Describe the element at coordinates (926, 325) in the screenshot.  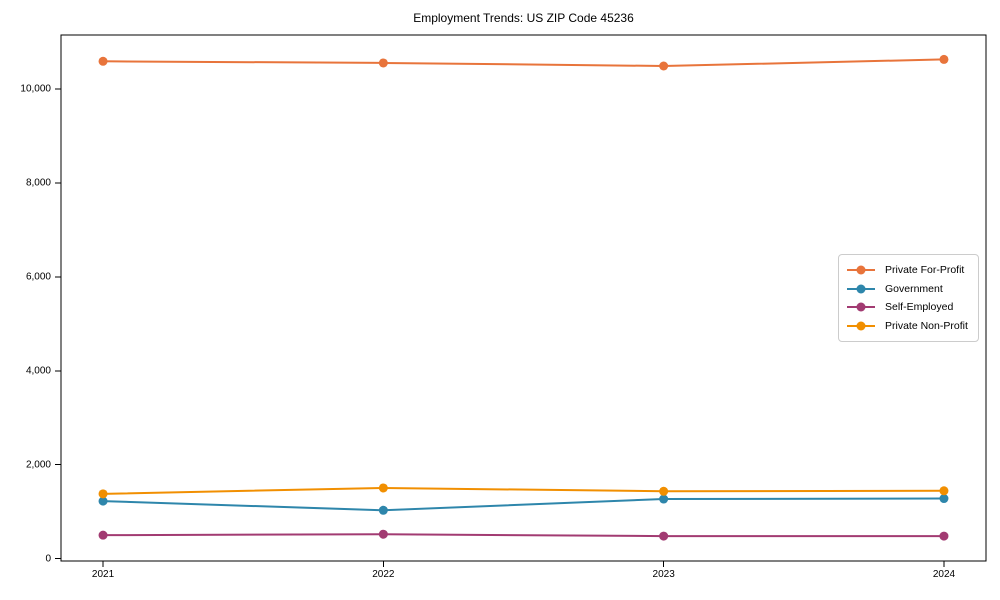
I see `legend-label: Private Non-Profit` at that location.